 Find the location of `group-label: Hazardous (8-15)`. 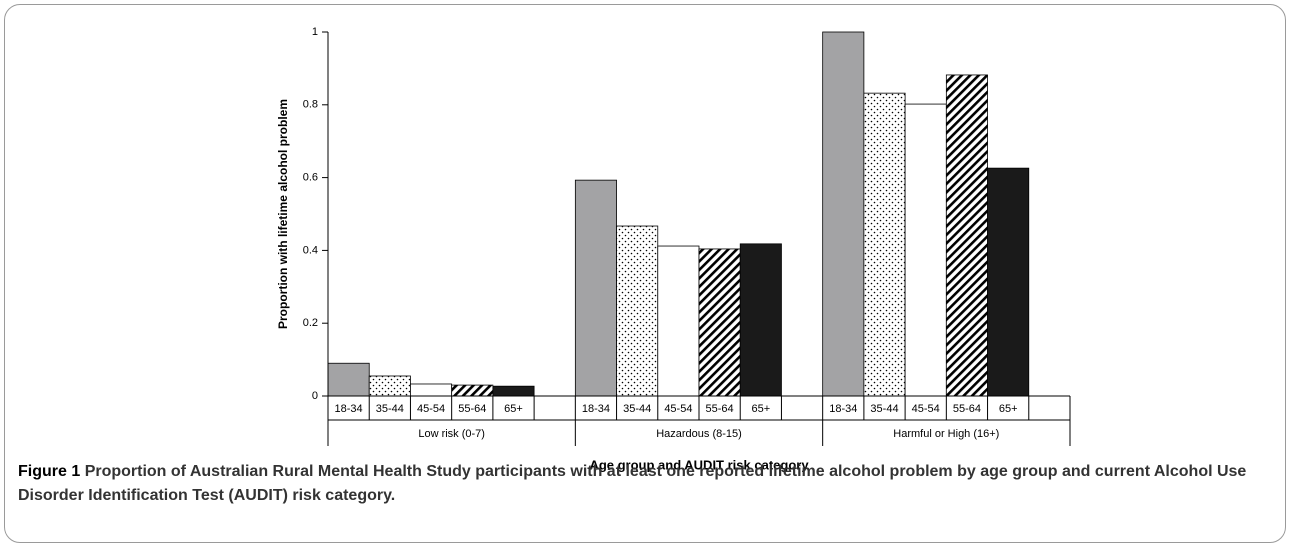

group-label: Hazardous (8-15) is located at coordinates (699, 434).